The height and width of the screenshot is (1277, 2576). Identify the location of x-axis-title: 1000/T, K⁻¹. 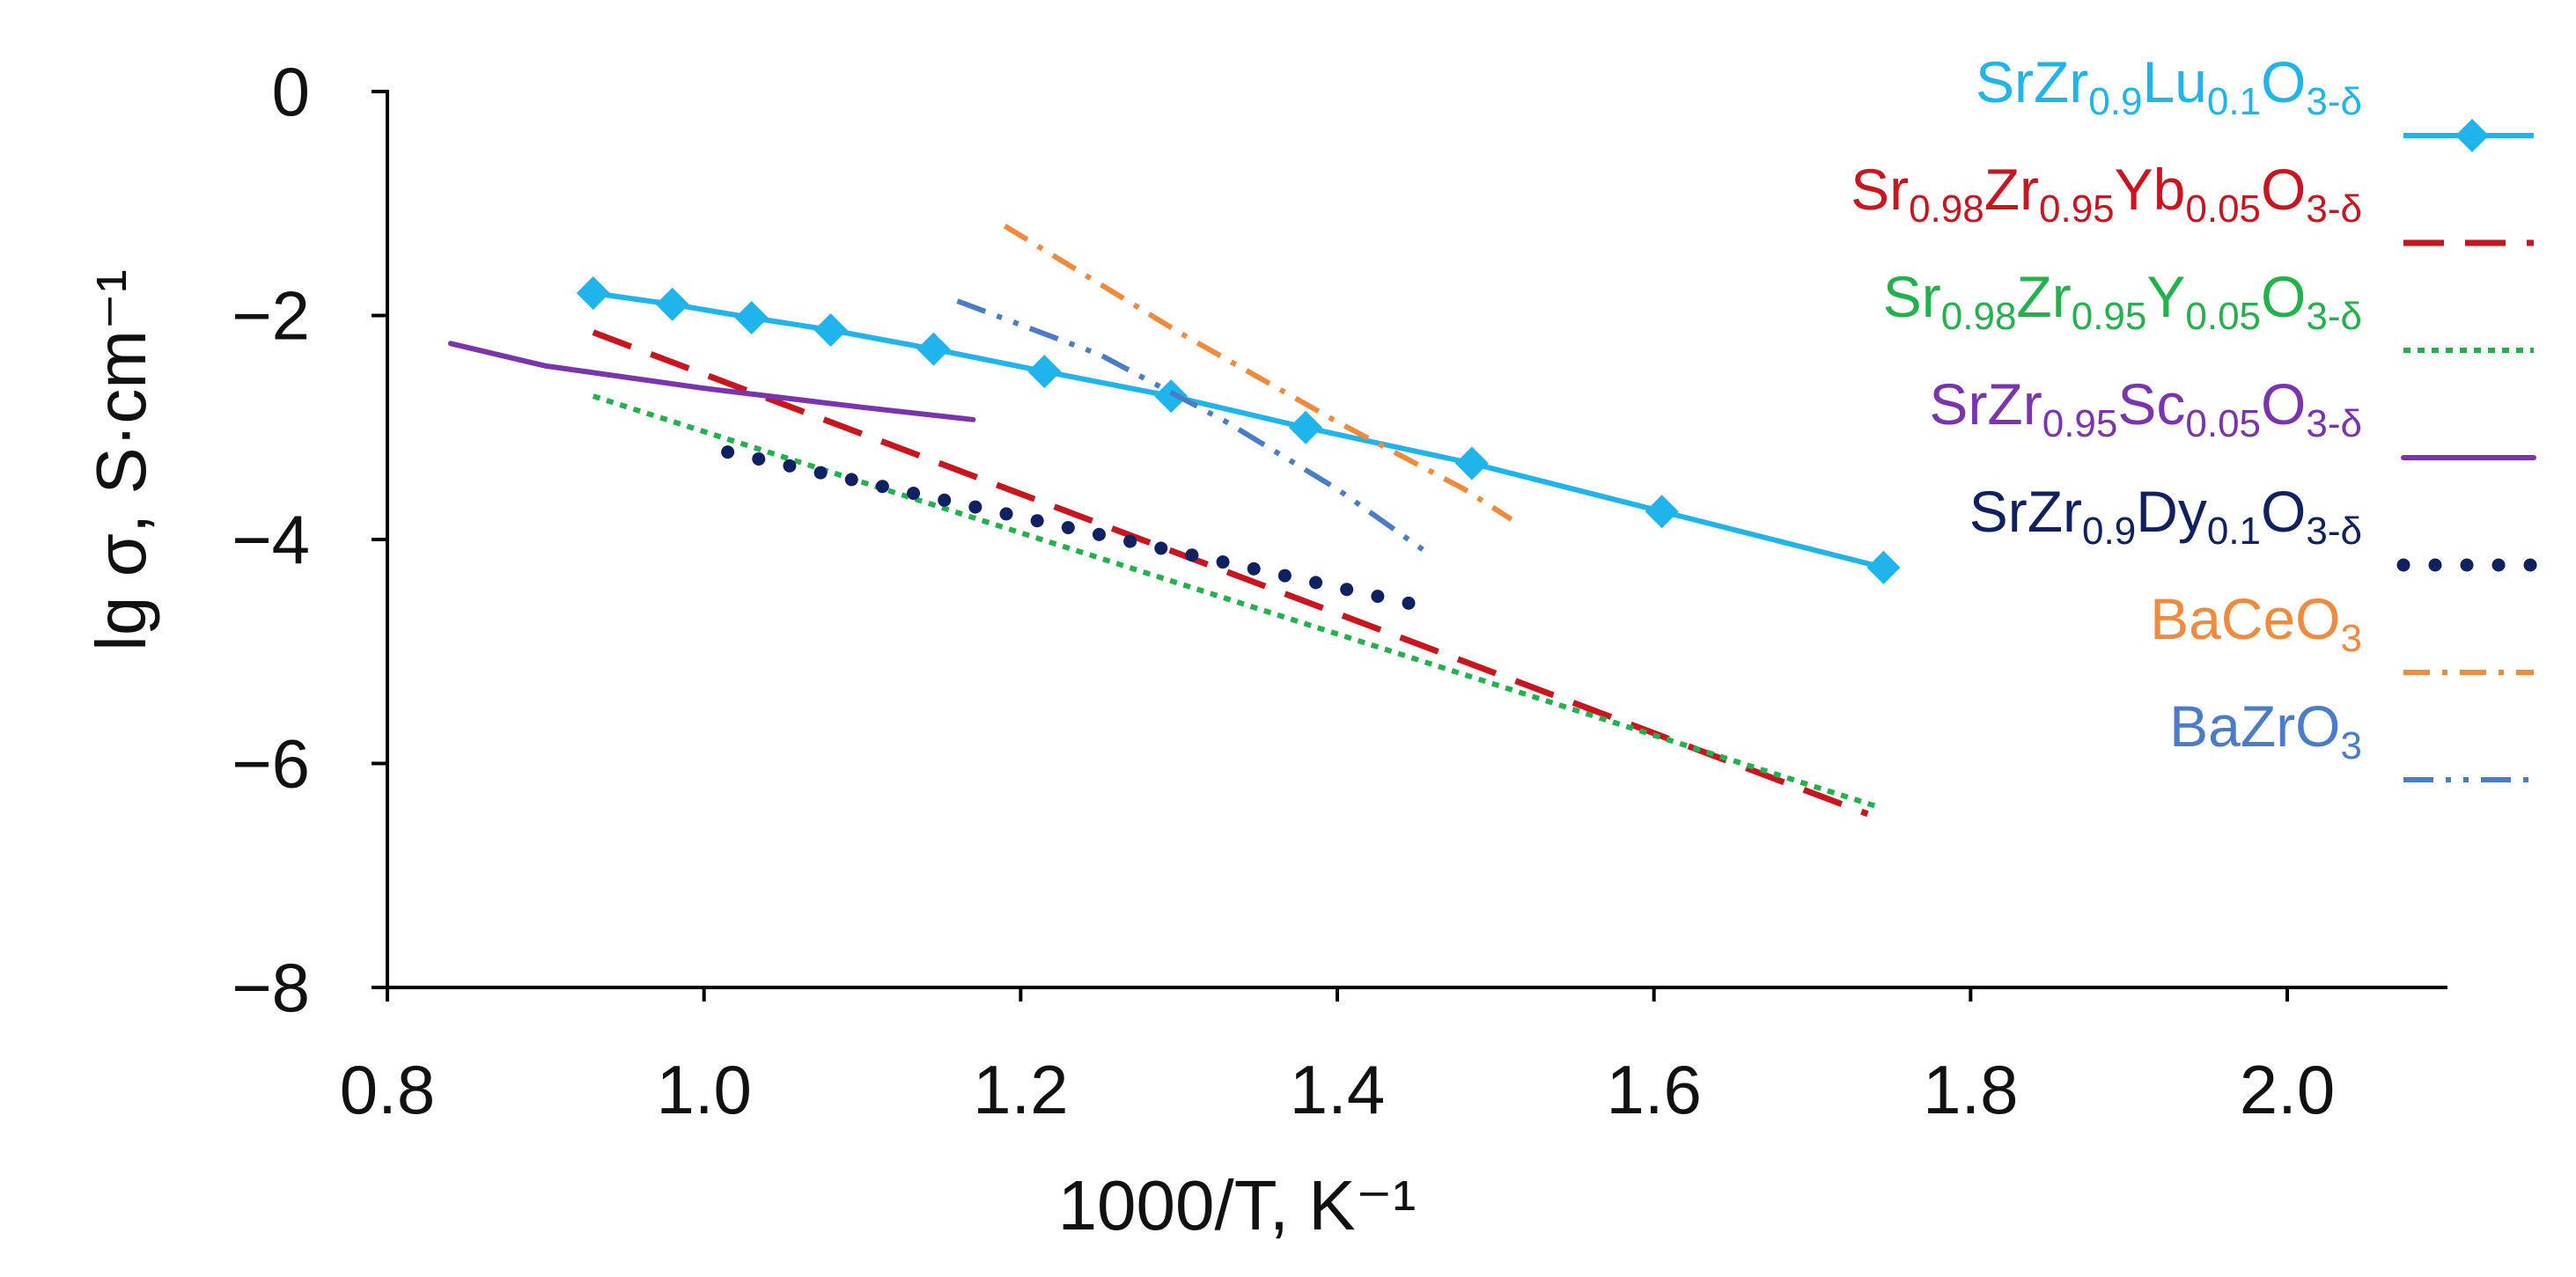
(1237, 1205).